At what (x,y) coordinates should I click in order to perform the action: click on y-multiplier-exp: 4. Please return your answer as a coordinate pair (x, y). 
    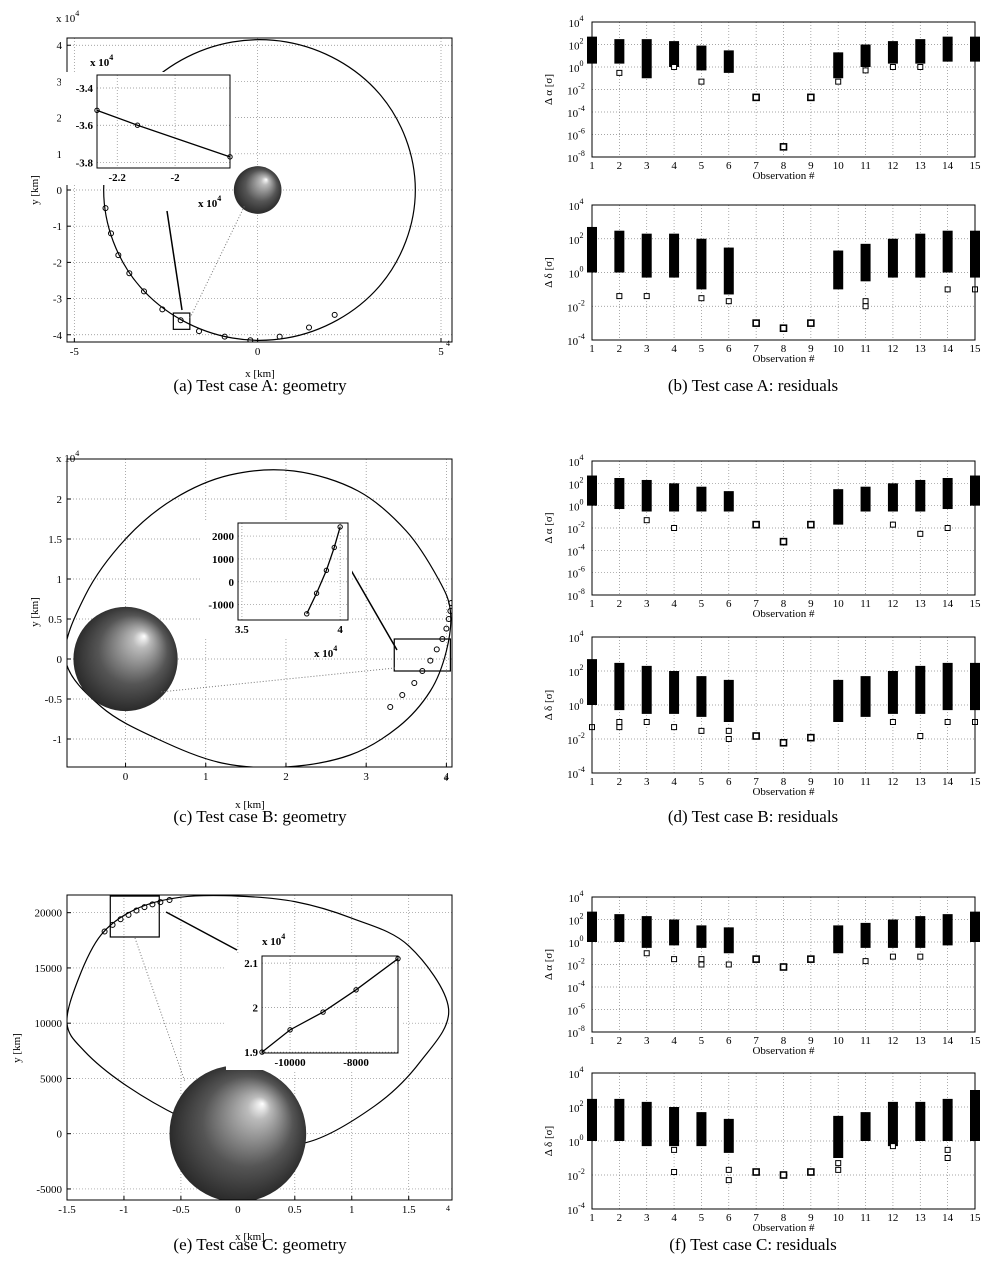
    Looking at the image, I should click on (77, 453).